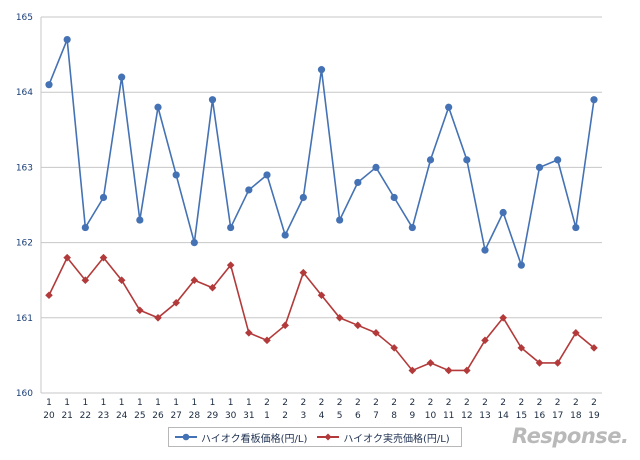  I want to click on x-tick-day: 25, so click(139, 416).